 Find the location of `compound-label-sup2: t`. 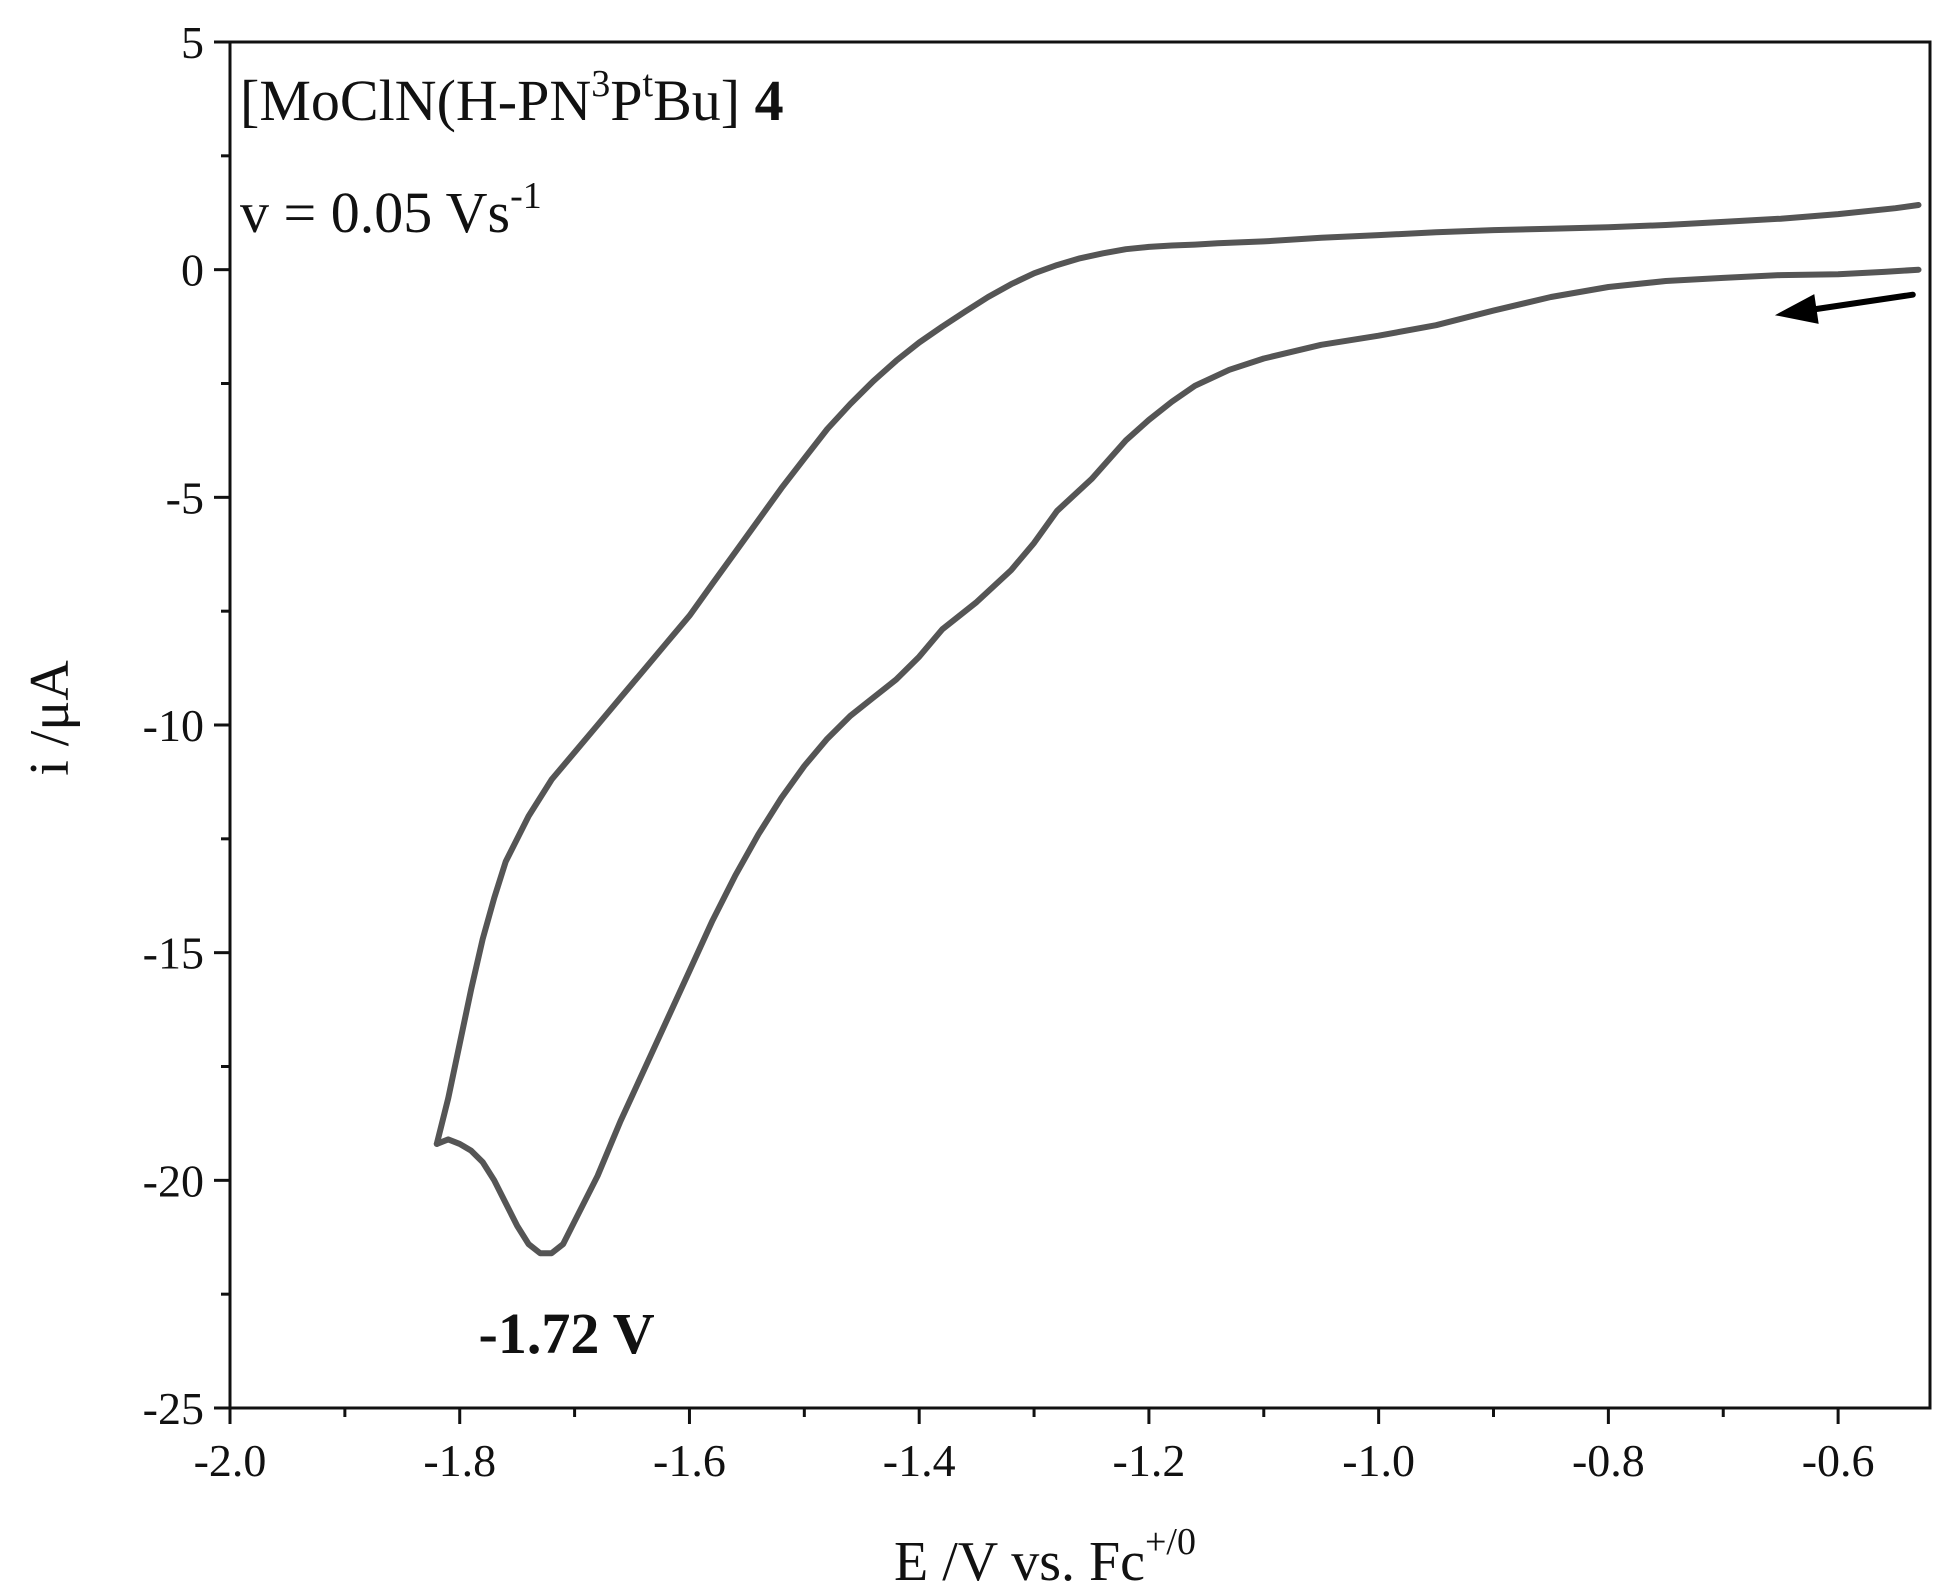

compound-label-sup2: t is located at coordinates (648, 84).